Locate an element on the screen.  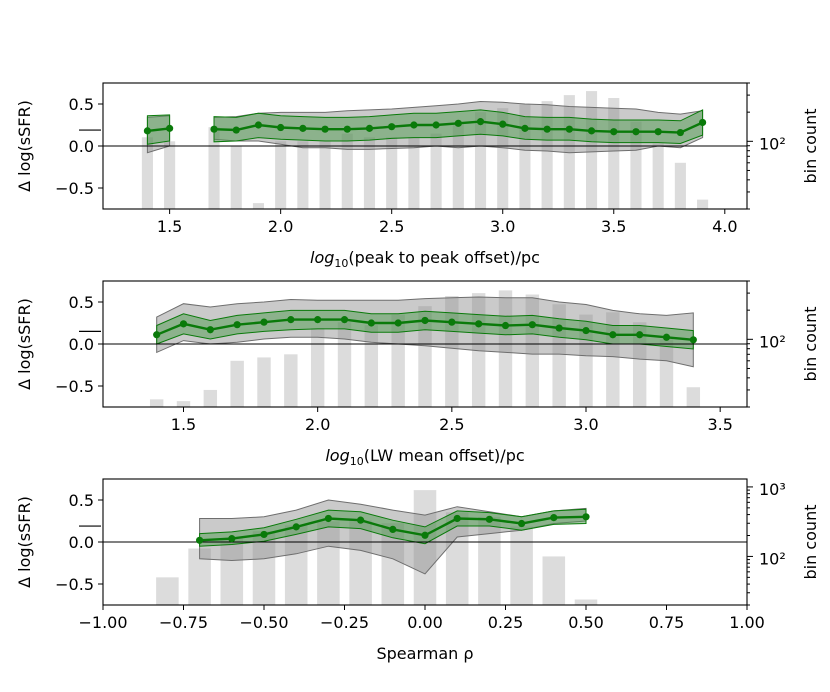
x-tick-label: −0.25 is located at coordinates (344, 622).